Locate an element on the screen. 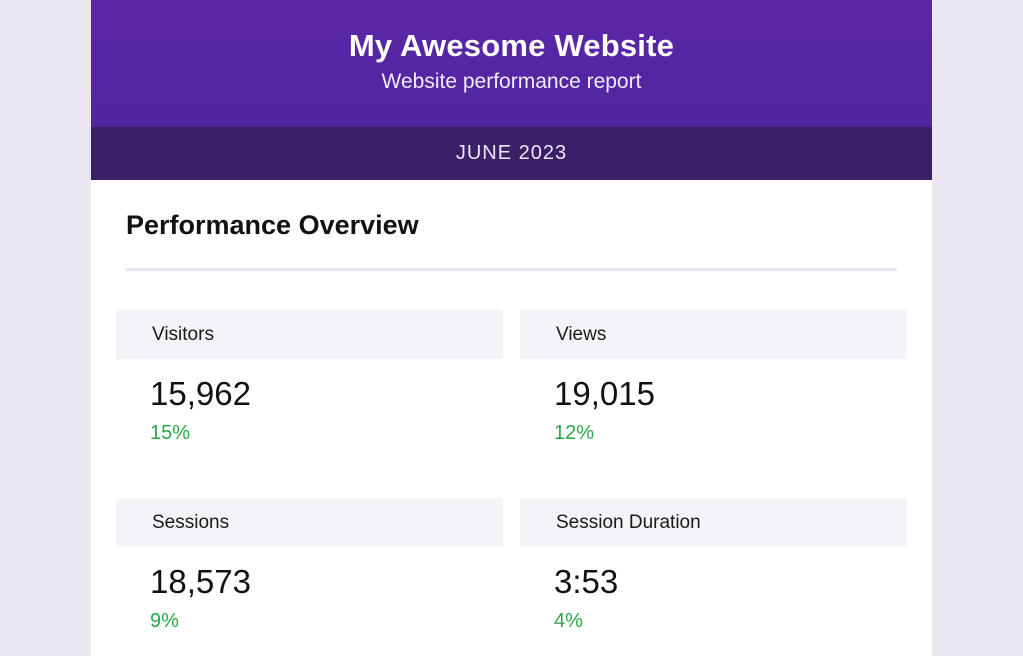  metric-change: 9% is located at coordinates (164, 621).